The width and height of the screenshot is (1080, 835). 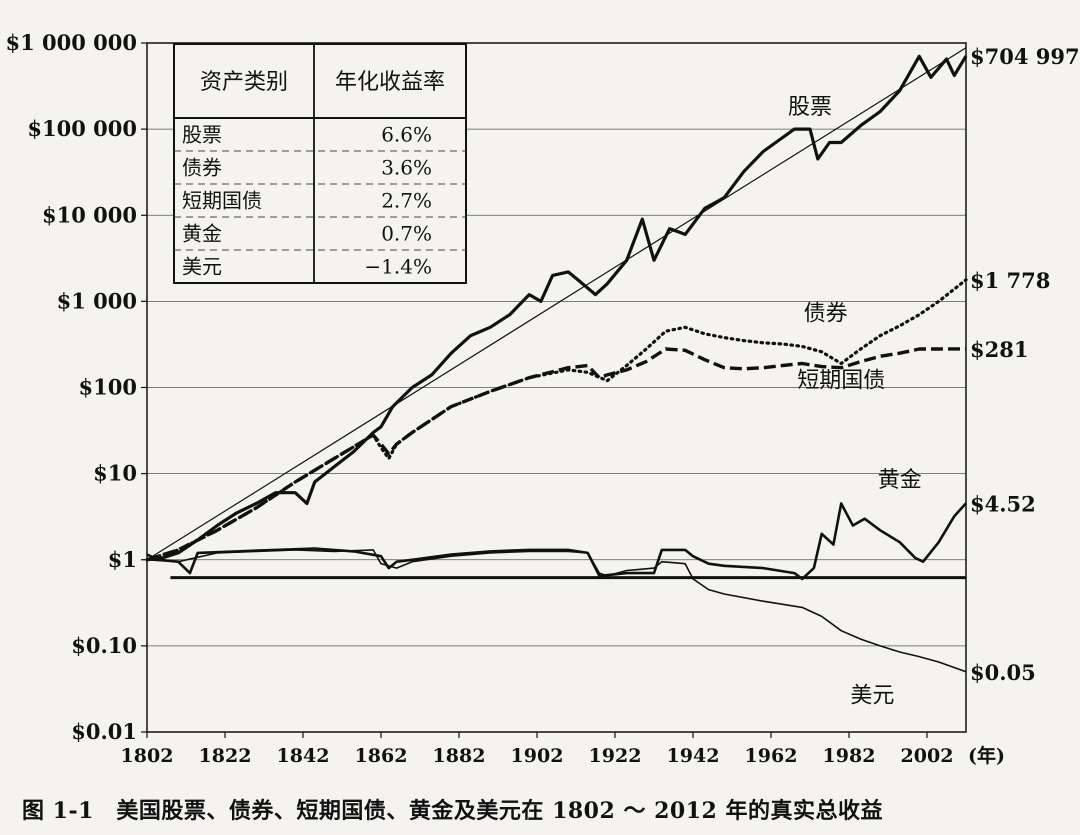 What do you see at coordinates (1010, 280) in the screenshot?
I see `end-label-bonds: $1 778` at bounding box center [1010, 280].